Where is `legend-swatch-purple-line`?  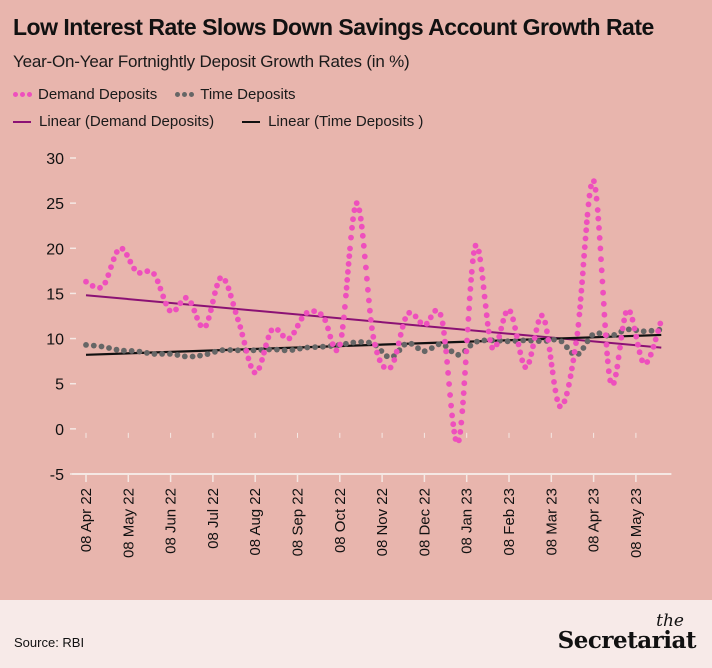 legend-swatch-purple-line is located at coordinates (22, 121).